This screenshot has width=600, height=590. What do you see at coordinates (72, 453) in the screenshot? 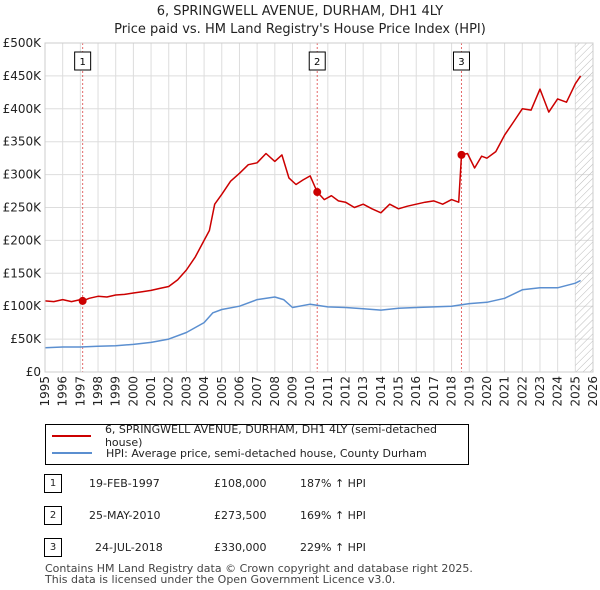
I see `hpi-line-swatch` at bounding box center [72, 453].